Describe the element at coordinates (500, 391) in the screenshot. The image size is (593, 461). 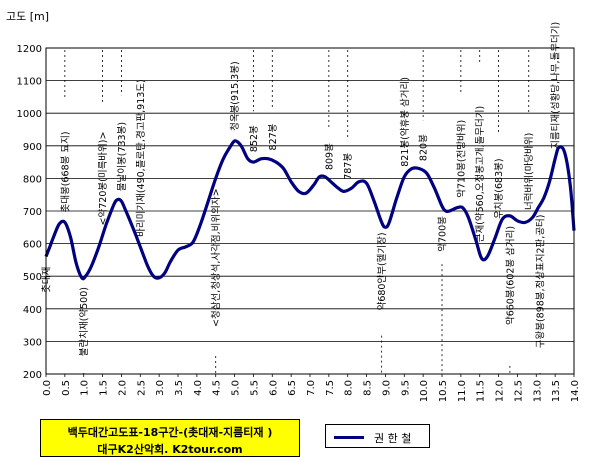
I see `x-tick-label: 12.0` at that location.